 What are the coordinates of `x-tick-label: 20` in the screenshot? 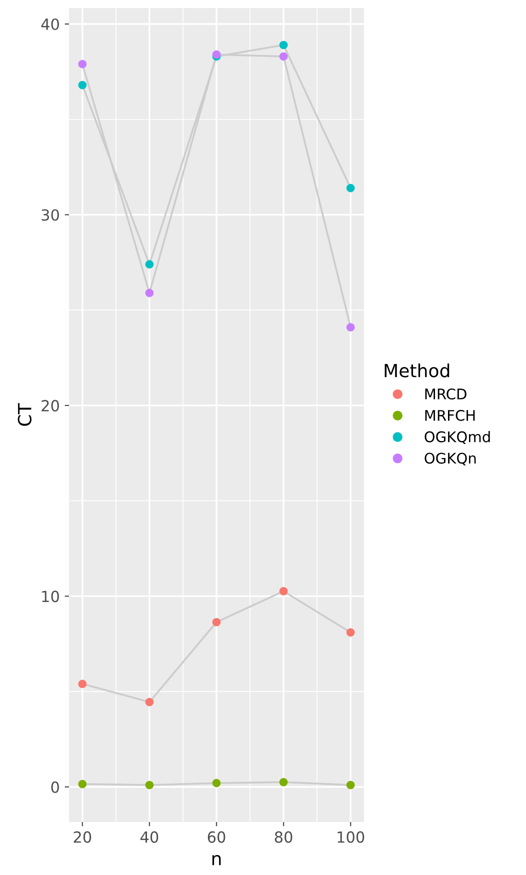 It's located at (83, 837).